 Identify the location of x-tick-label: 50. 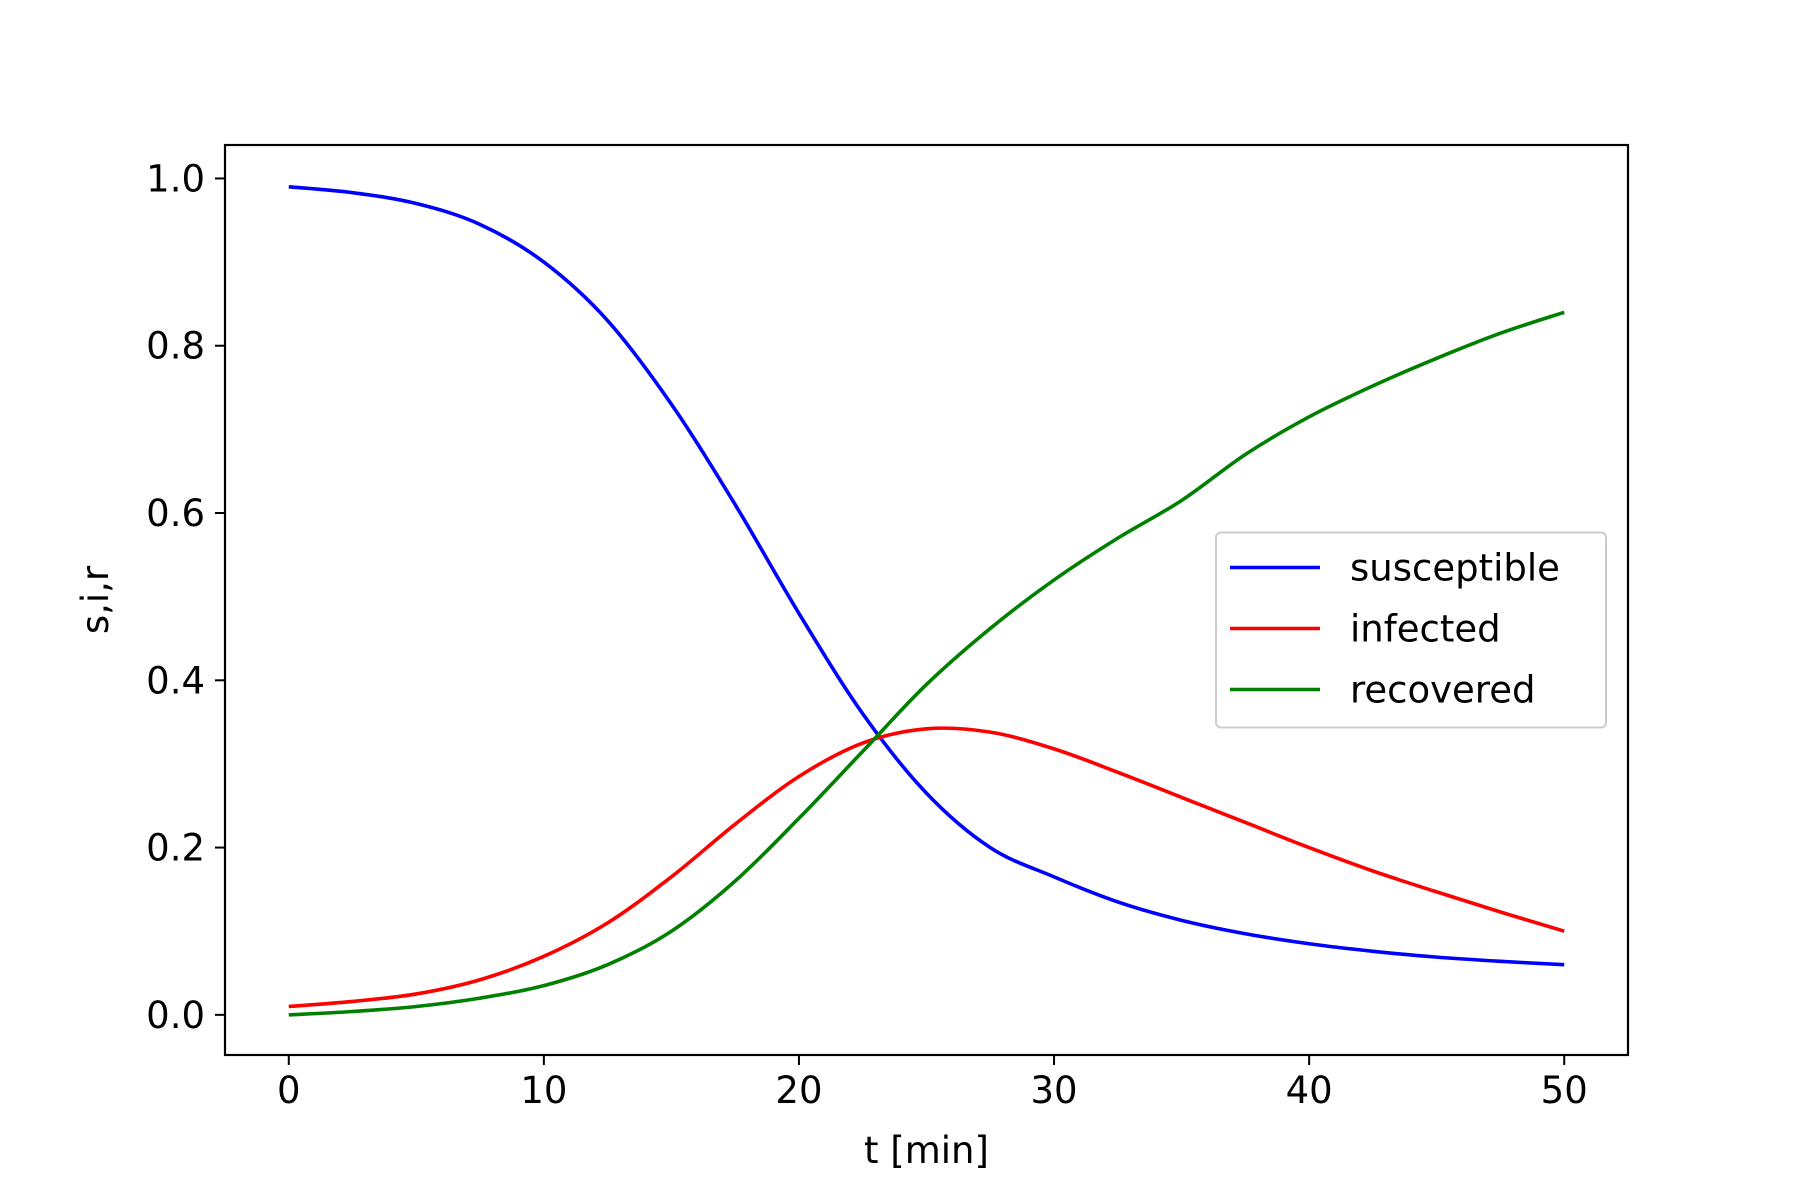
(1564, 1090).